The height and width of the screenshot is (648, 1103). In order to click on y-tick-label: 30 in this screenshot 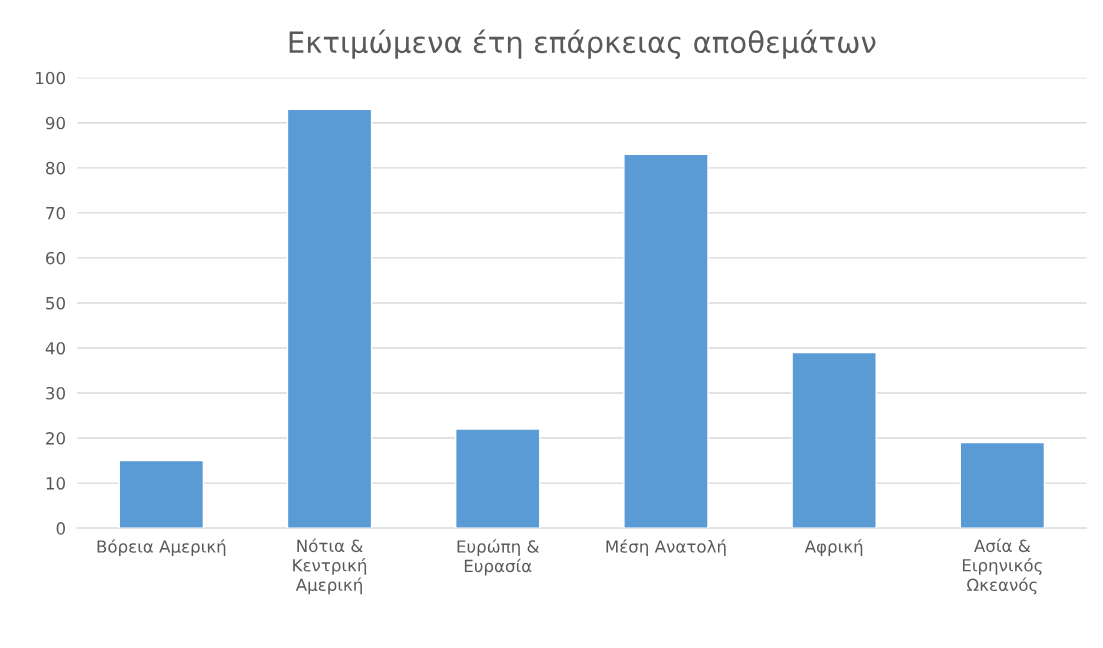, I will do `click(55, 393)`.